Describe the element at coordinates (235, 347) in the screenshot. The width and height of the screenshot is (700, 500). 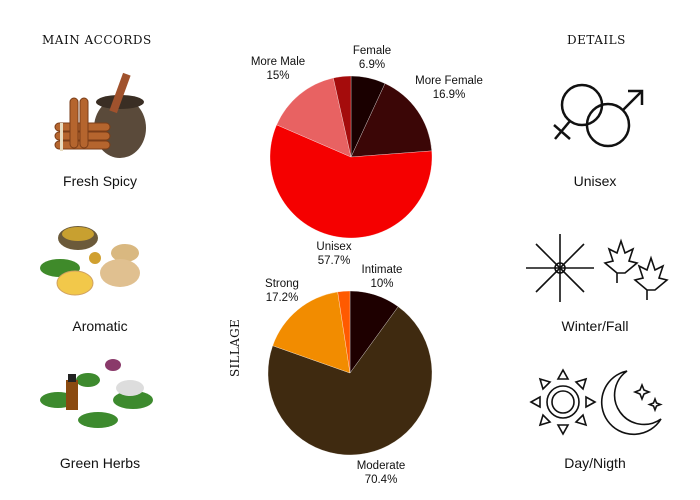
I see `sillage-title: SILLAGE` at that location.